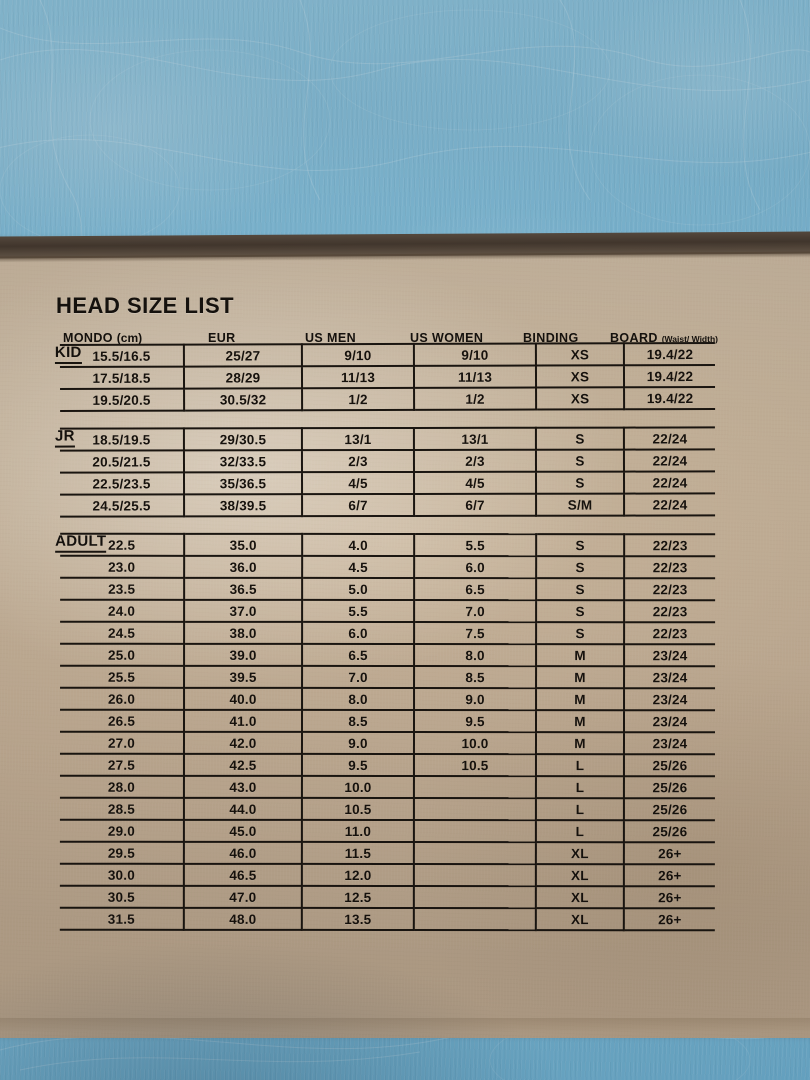 This screenshot has width=810, height=1080. I want to click on table-cell: 24.5, so click(122, 632).